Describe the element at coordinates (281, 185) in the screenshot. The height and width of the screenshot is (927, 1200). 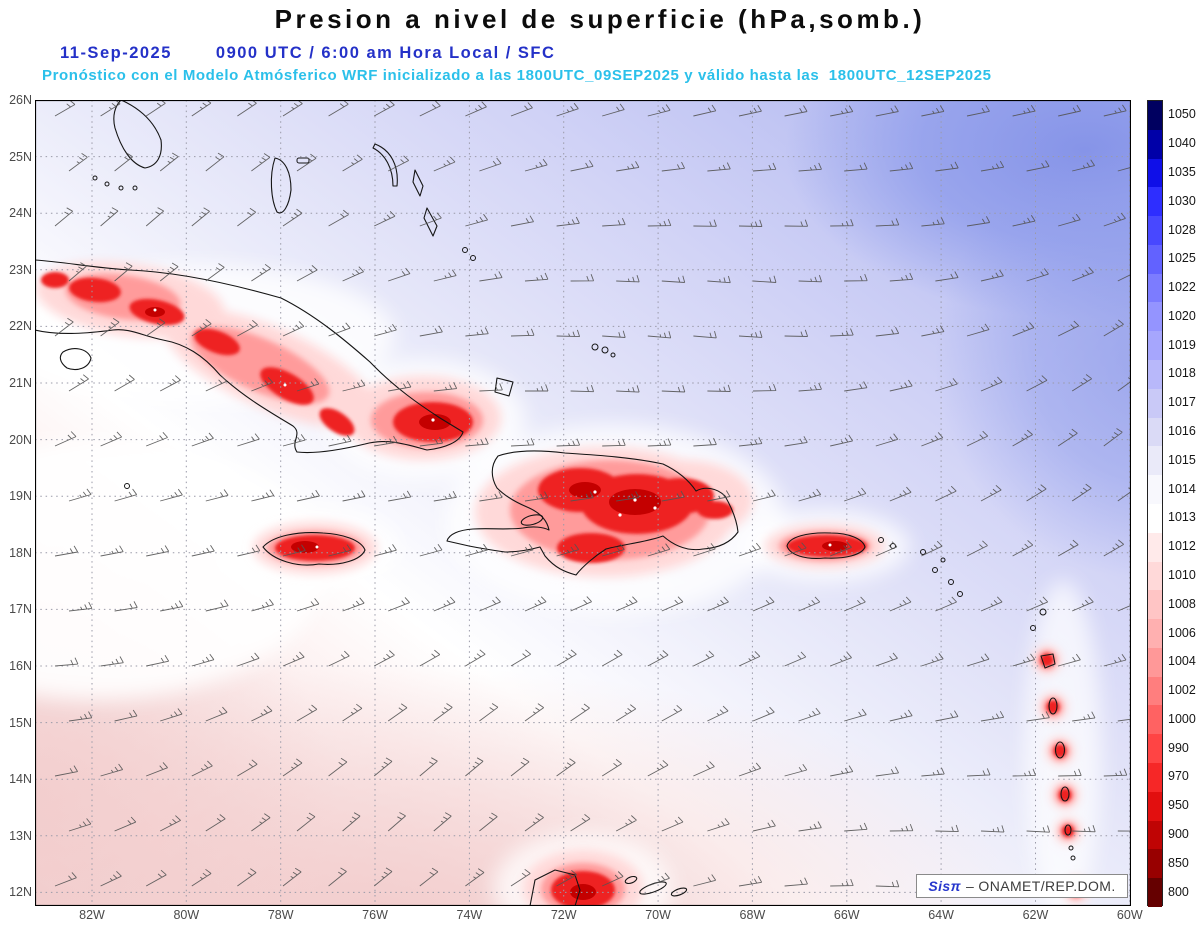
I see `coast-andros` at that location.